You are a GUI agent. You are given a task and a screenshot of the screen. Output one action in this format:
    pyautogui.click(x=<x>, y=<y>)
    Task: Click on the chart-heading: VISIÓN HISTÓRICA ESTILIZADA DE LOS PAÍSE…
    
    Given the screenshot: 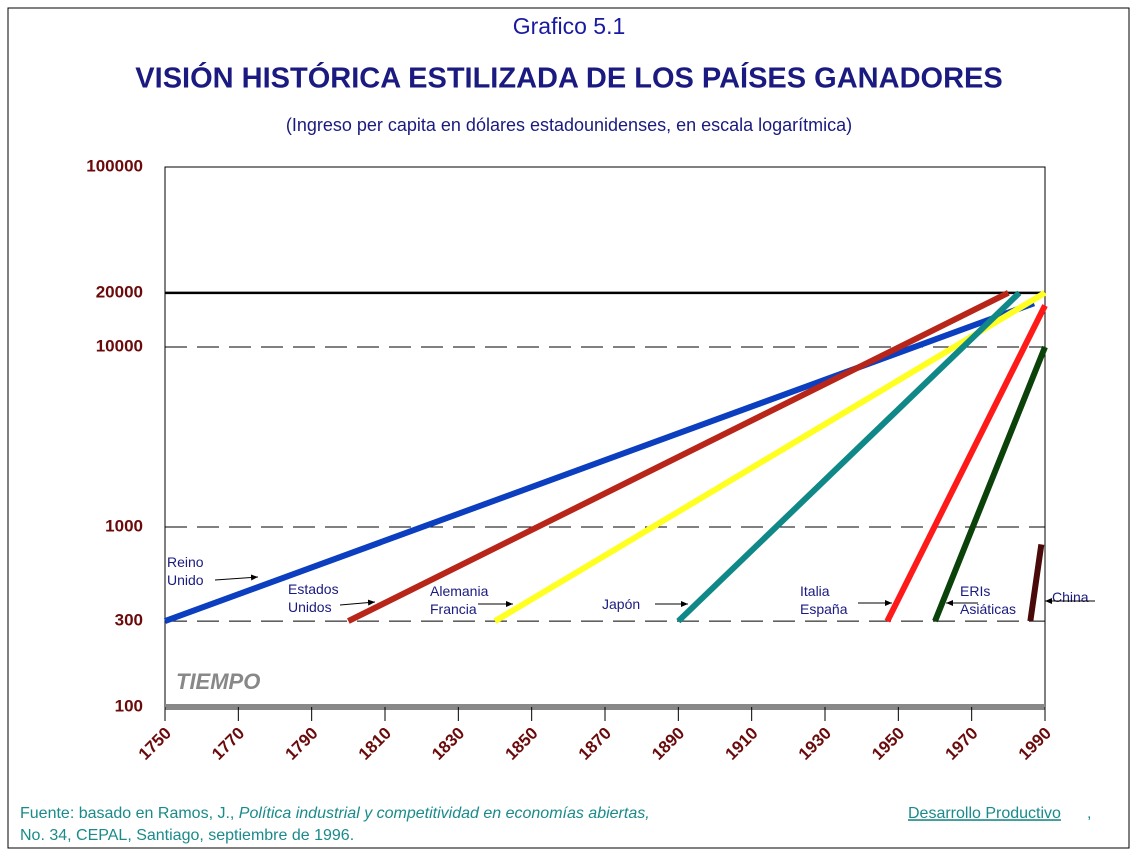 What is the action you would take?
    pyautogui.click(x=568, y=78)
    